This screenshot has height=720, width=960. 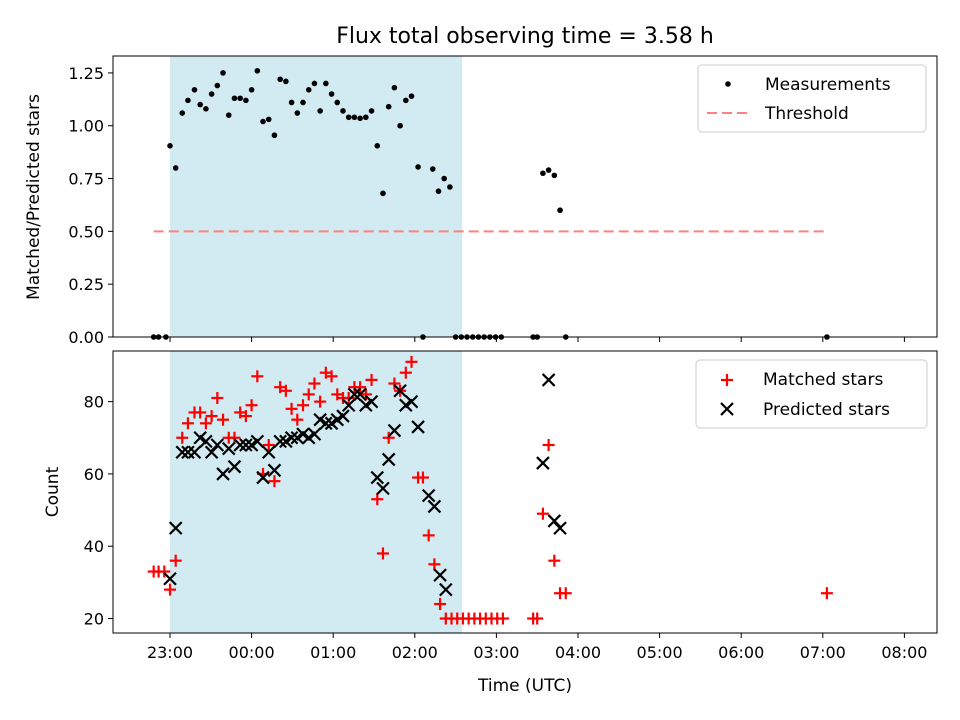 I want to click on bottom-y-ticks: 20 40 60 80, so click(x=98, y=511).